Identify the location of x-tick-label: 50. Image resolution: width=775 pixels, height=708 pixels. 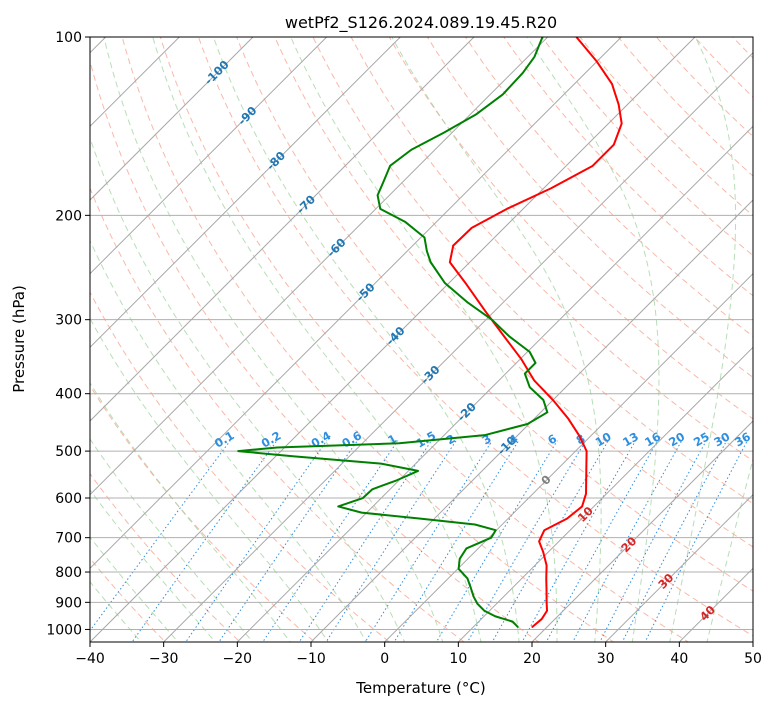
(753, 659).